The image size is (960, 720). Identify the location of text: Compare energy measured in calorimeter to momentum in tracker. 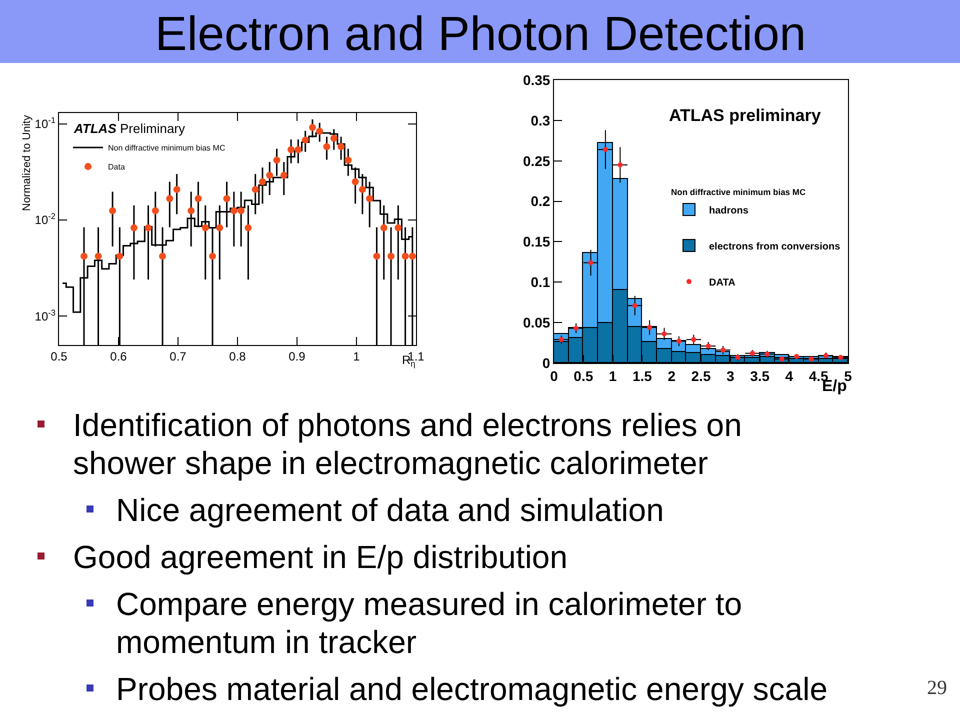
(429, 623).